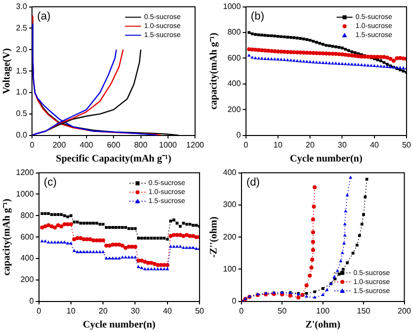 Image resolution: width=413 pixels, height=332 pixels. What do you see at coordinates (22, 71) in the screenshot?
I see `y-tick-label: 1.5` at bounding box center [22, 71].